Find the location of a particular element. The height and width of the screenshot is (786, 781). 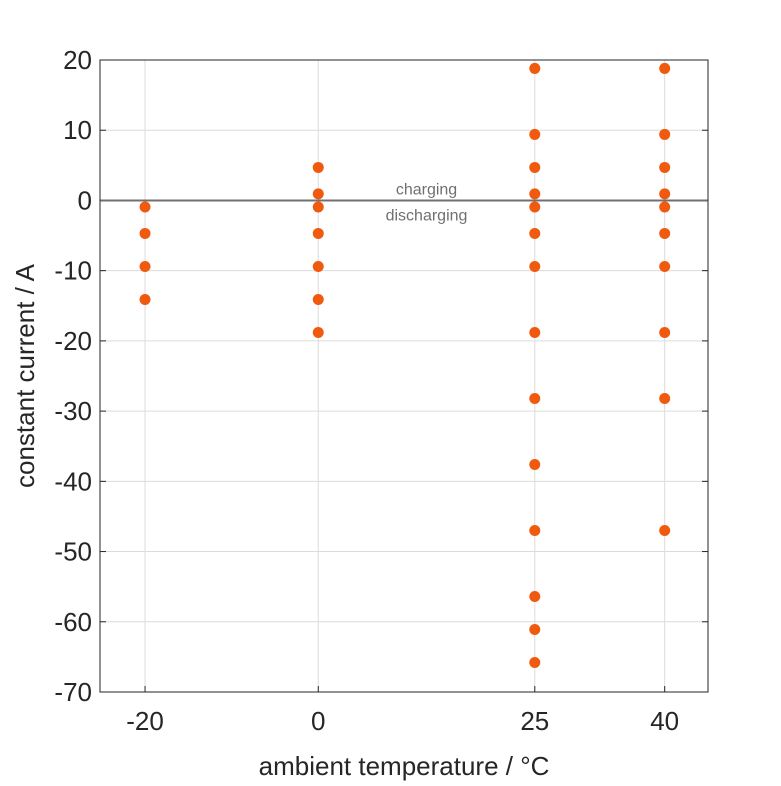

x-axis-label: ambient temperature / °C is located at coordinates (404, 766).